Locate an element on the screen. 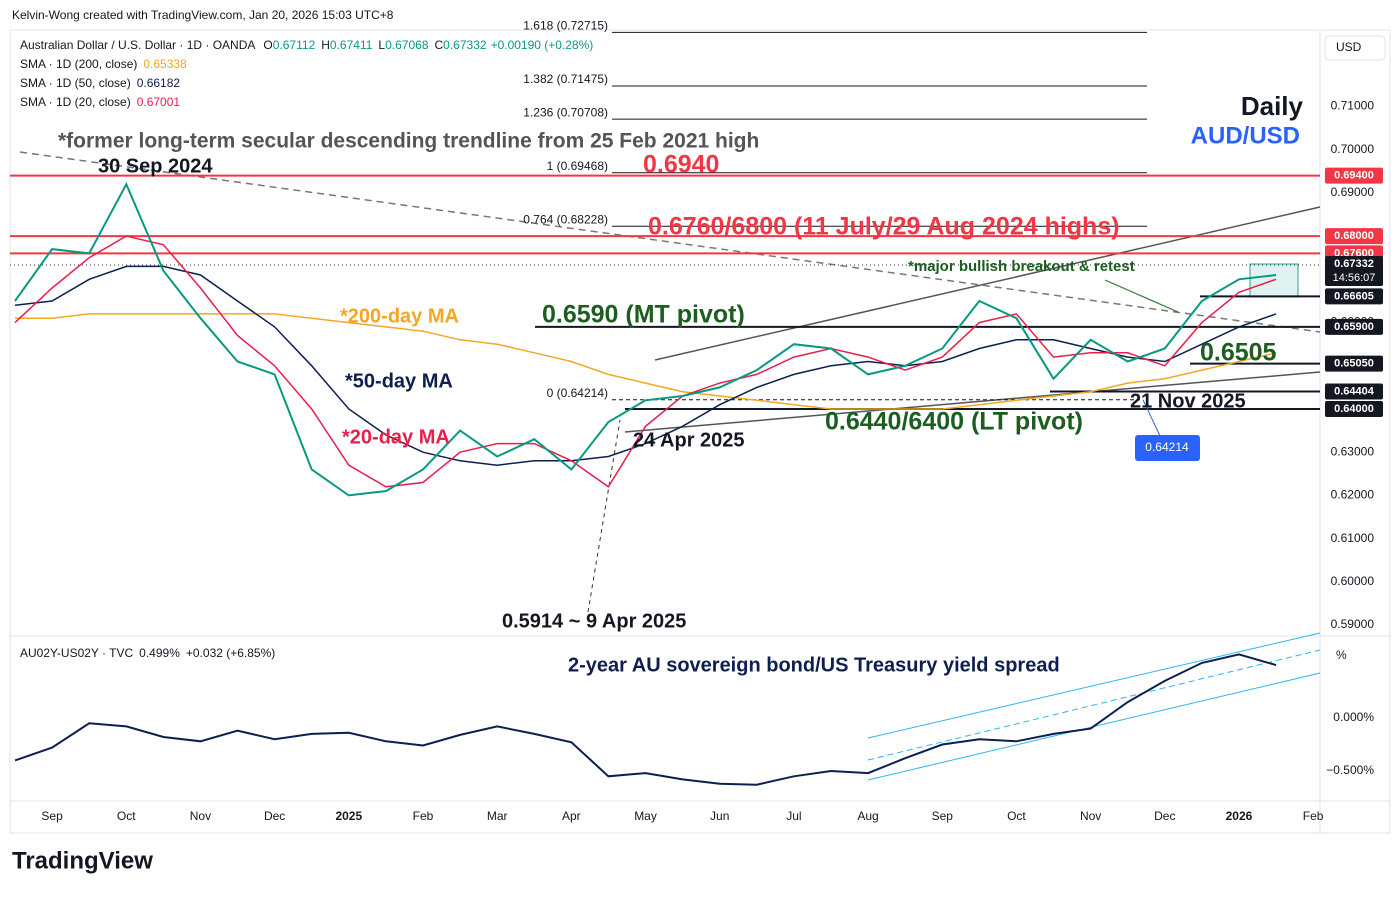 This screenshot has height=899, width=1400. sma-legend: SMA · 1D (50, close) 0.66182 is located at coordinates (100, 83).